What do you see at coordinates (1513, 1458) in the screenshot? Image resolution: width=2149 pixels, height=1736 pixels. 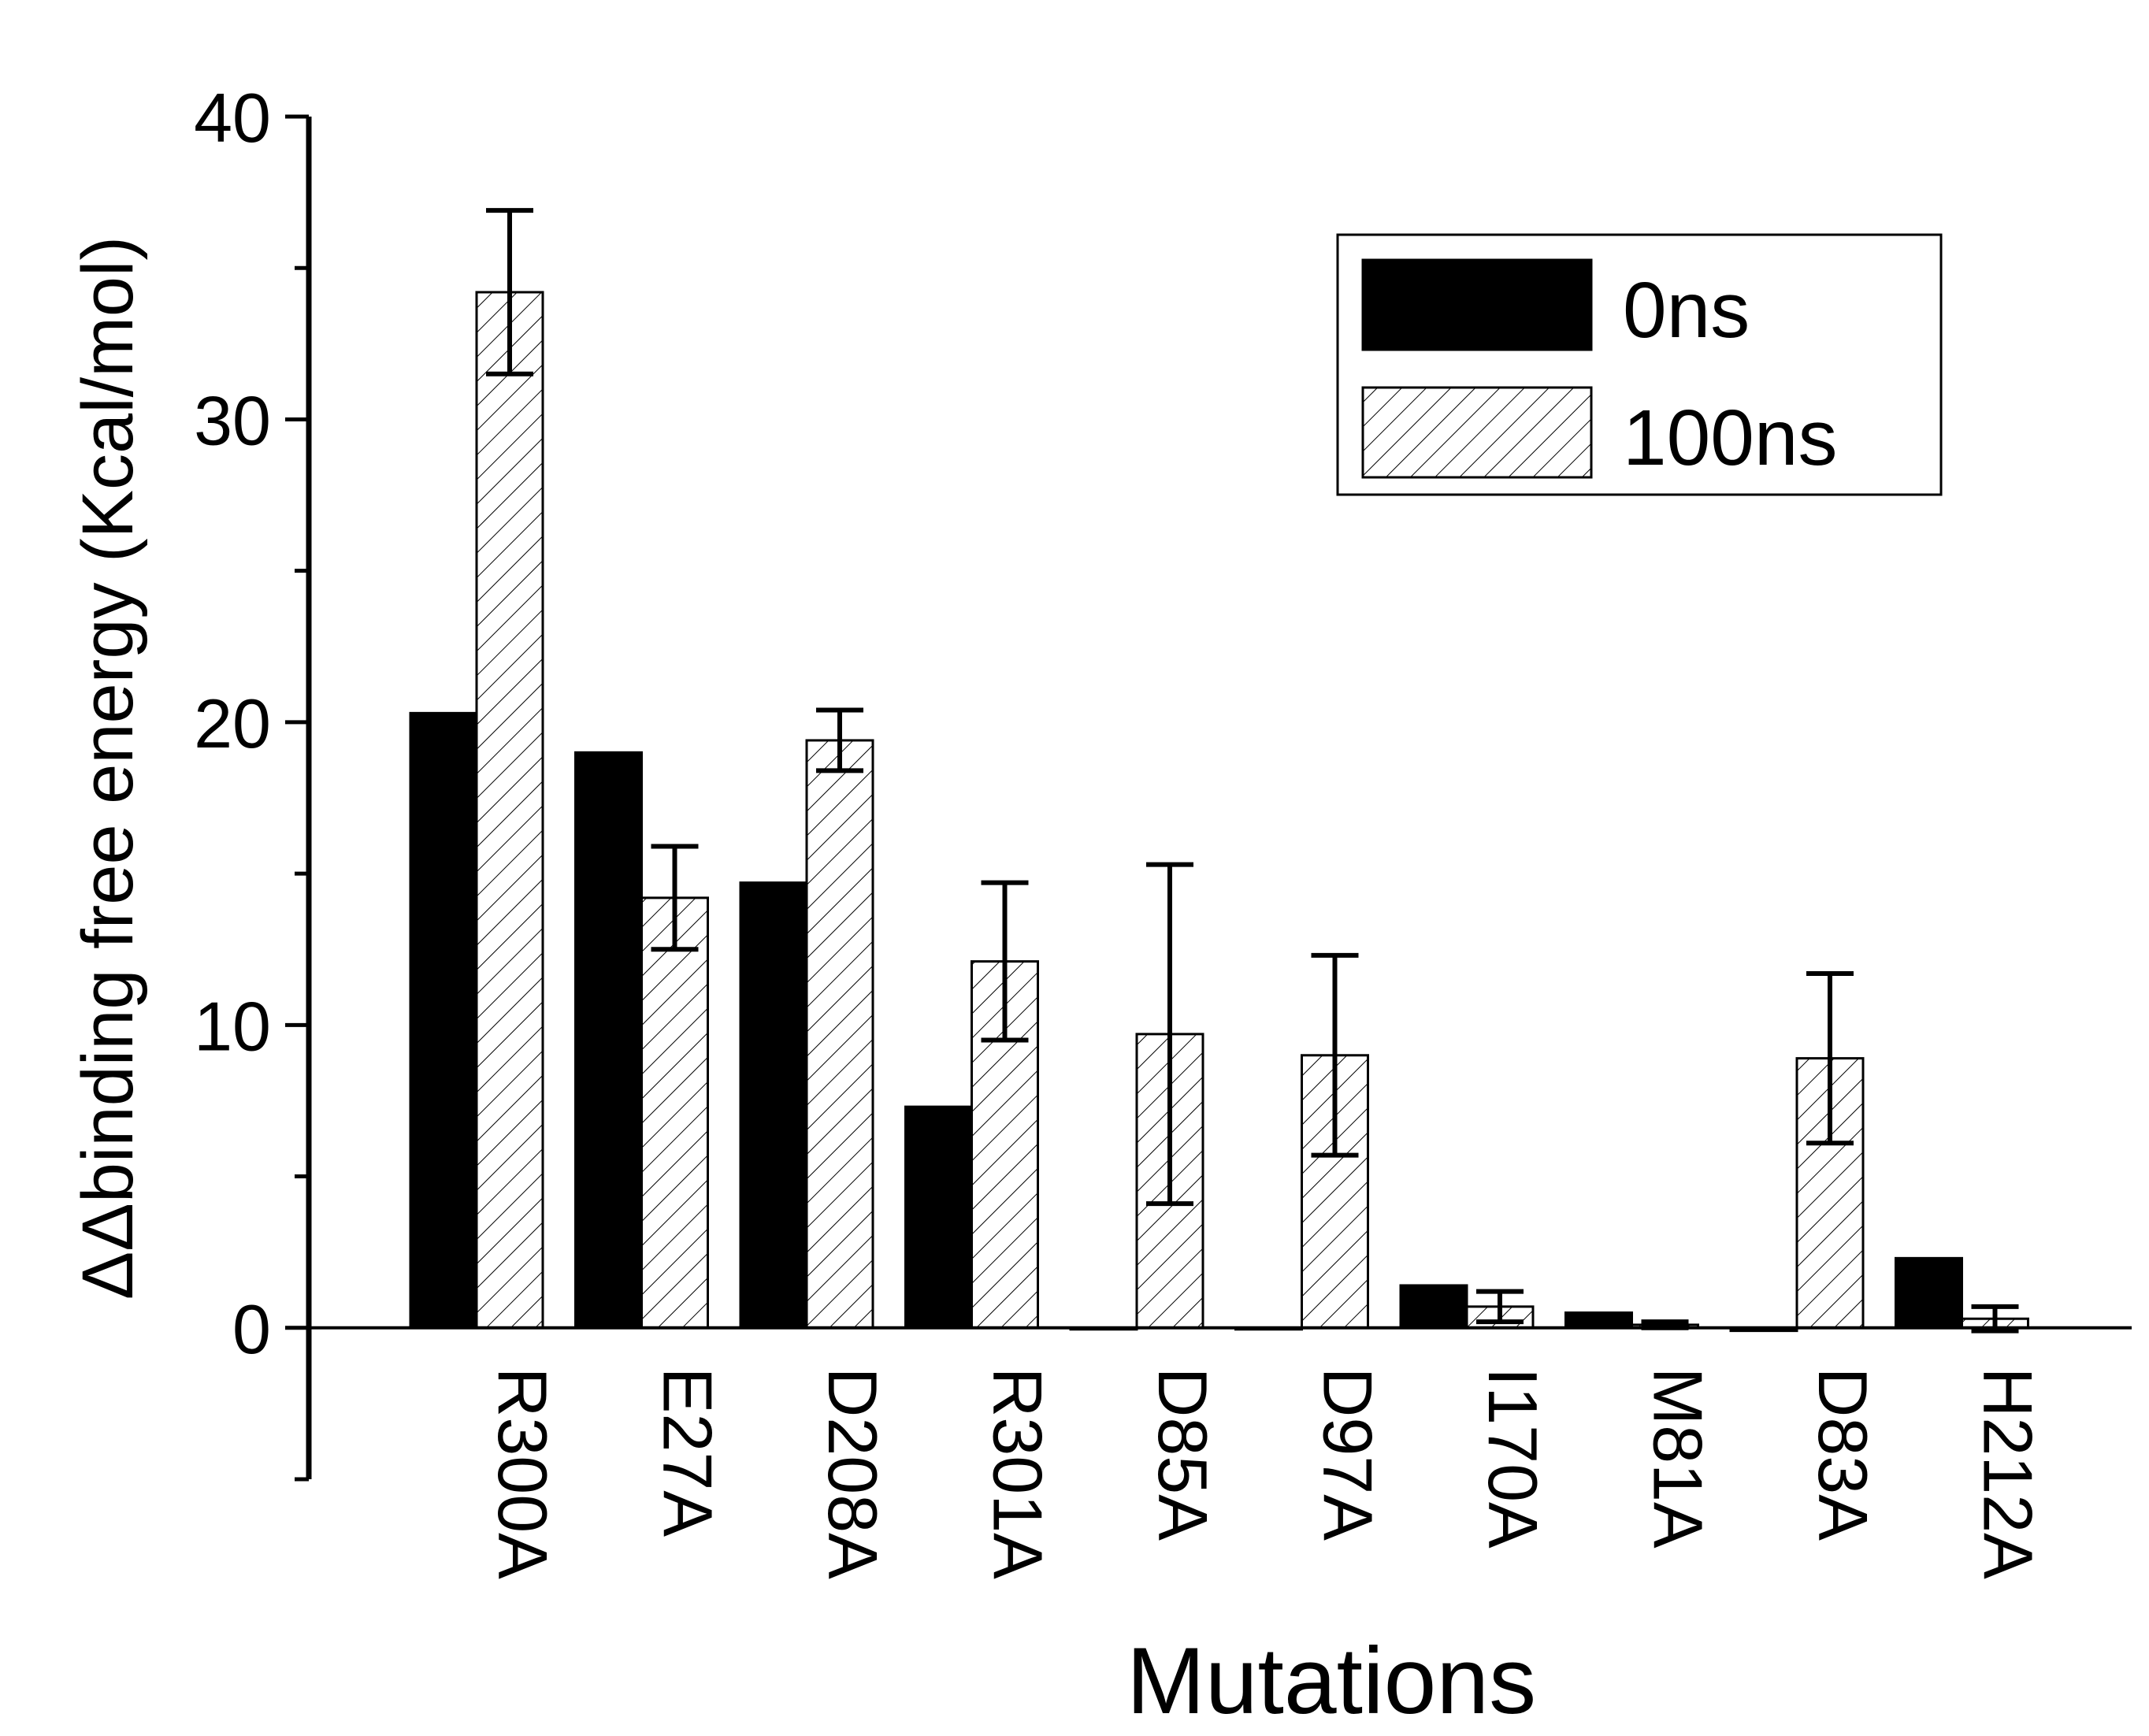 I see `x-tick-label-I170A: I170A` at bounding box center [1513, 1458].